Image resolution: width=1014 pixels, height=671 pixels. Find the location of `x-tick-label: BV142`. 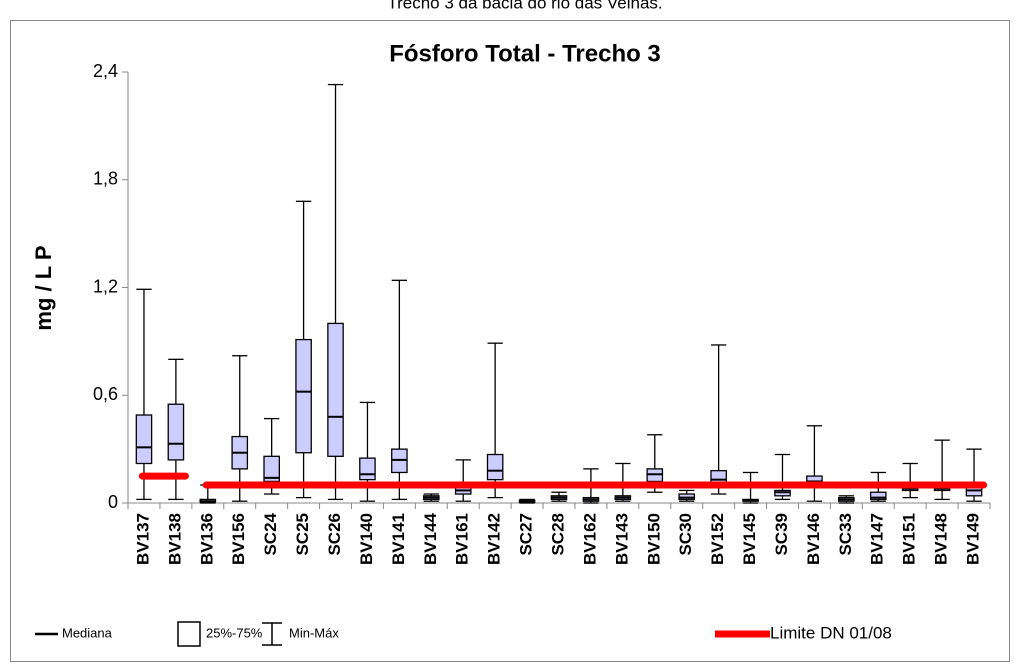

x-tick-label: BV142 is located at coordinates (494, 539).